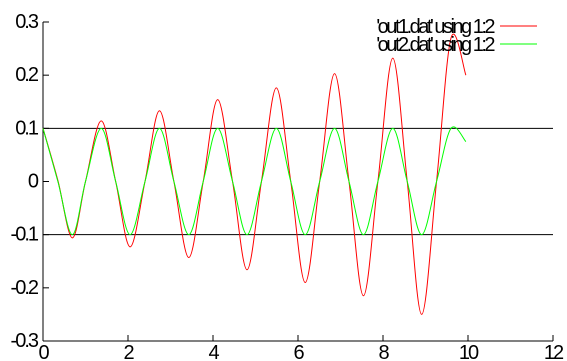 This screenshot has width=567, height=361. What do you see at coordinates (33, 182) in the screenshot?
I see `y-tick-label: 0` at bounding box center [33, 182].